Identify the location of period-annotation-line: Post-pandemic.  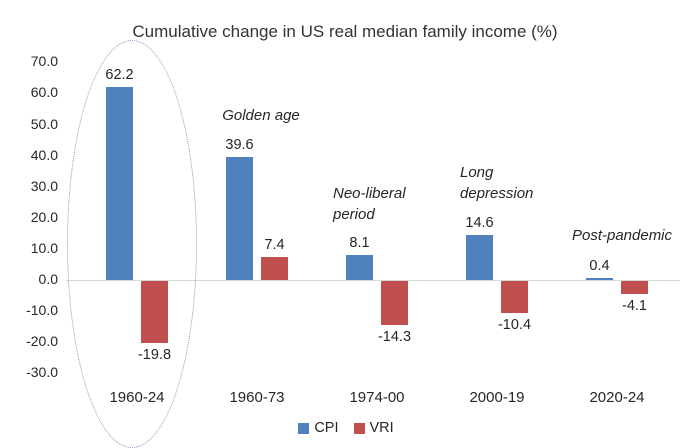
(622, 235).